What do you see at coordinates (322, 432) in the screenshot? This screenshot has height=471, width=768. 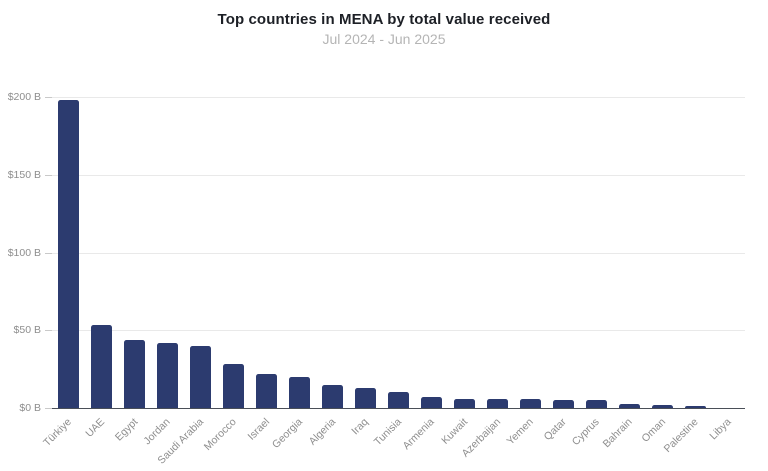 I see `x-axis-label: Algeria` at bounding box center [322, 432].